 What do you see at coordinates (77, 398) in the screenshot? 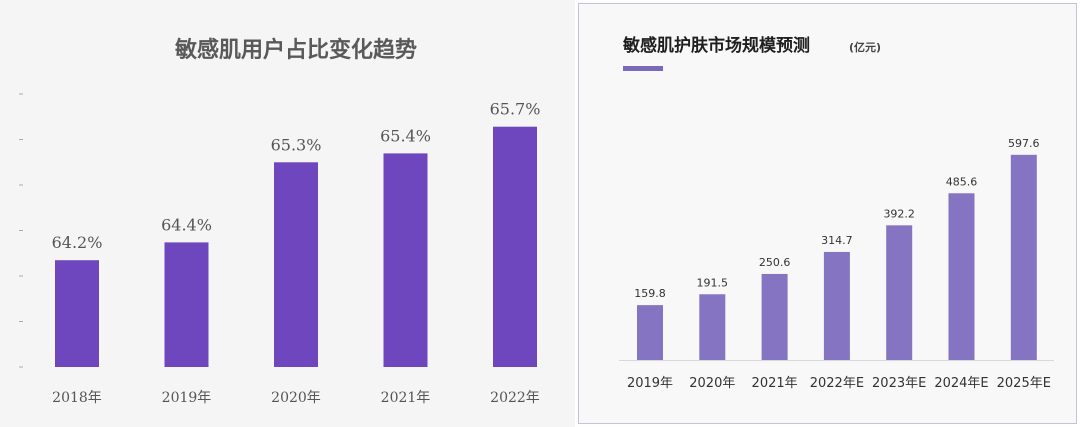
I see `category-label: 2018年` at bounding box center [77, 398].